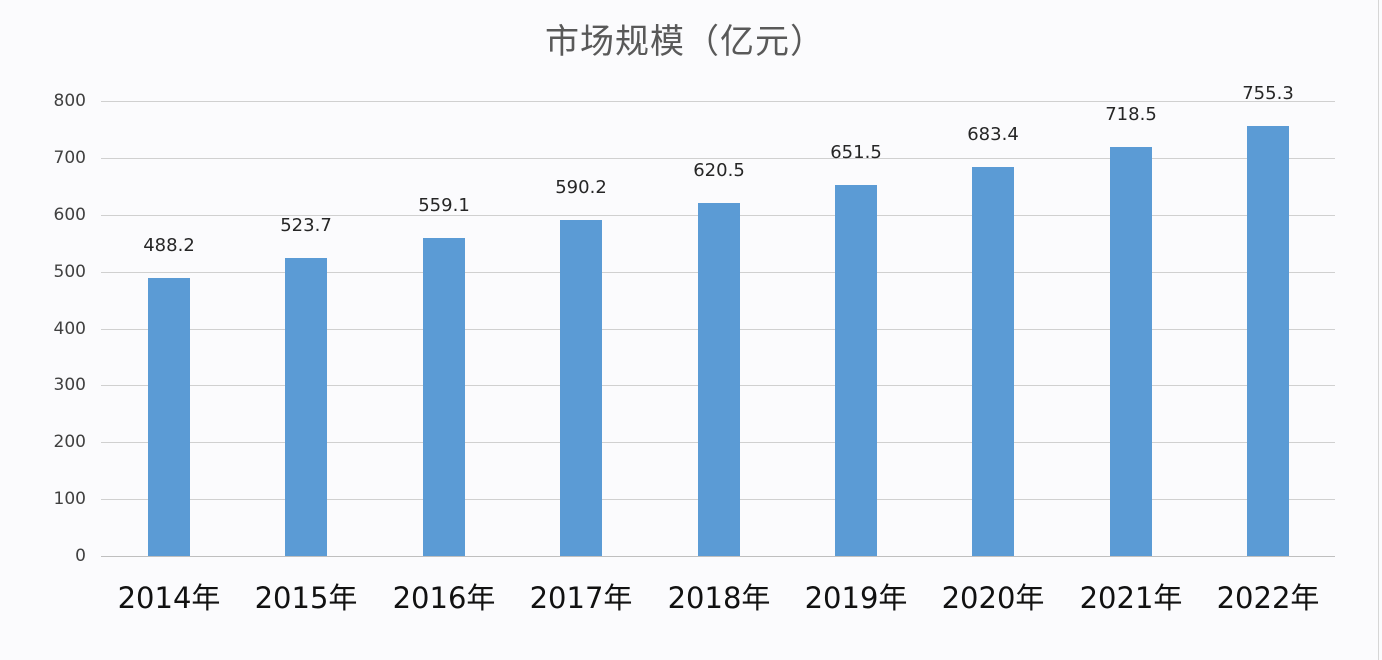 The image size is (1382, 660). Describe the element at coordinates (993, 598) in the screenshot. I see `x-tick-label: 2020年` at that location.